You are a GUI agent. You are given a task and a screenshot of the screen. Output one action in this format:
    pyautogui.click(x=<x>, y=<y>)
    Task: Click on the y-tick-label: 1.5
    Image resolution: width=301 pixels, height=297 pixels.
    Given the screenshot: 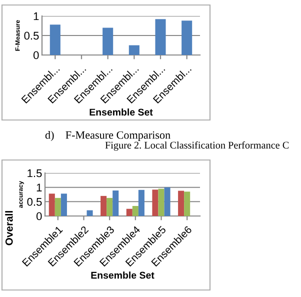 What is the action you would take?
    pyautogui.click(x=35, y=173)
    